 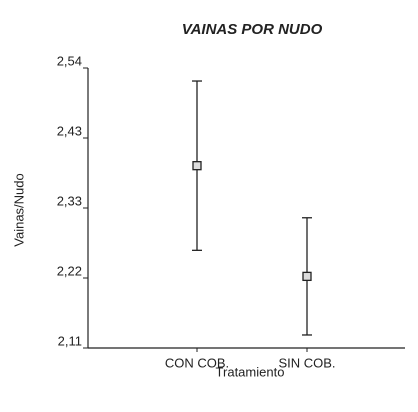 I want to click on x-axis-label: Tratamiento, so click(x=250, y=371).